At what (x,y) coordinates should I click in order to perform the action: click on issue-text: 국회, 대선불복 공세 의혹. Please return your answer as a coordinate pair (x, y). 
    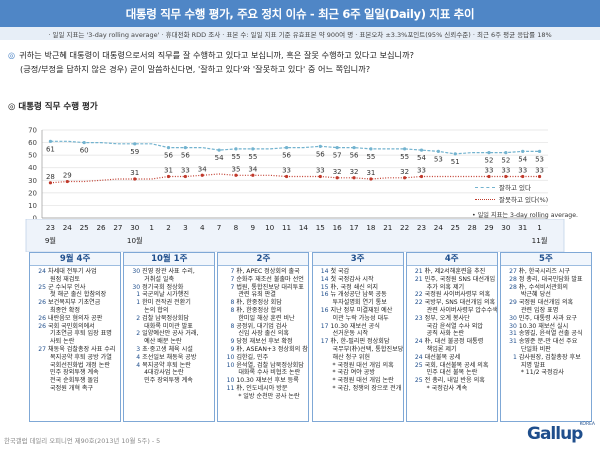
    Looking at the image, I should click on (456, 365).